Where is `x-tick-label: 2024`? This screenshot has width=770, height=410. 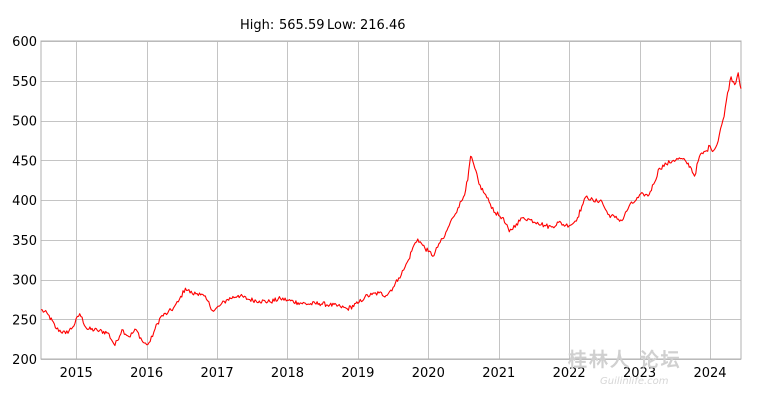 x-tick-label: 2024 is located at coordinates (709, 373).